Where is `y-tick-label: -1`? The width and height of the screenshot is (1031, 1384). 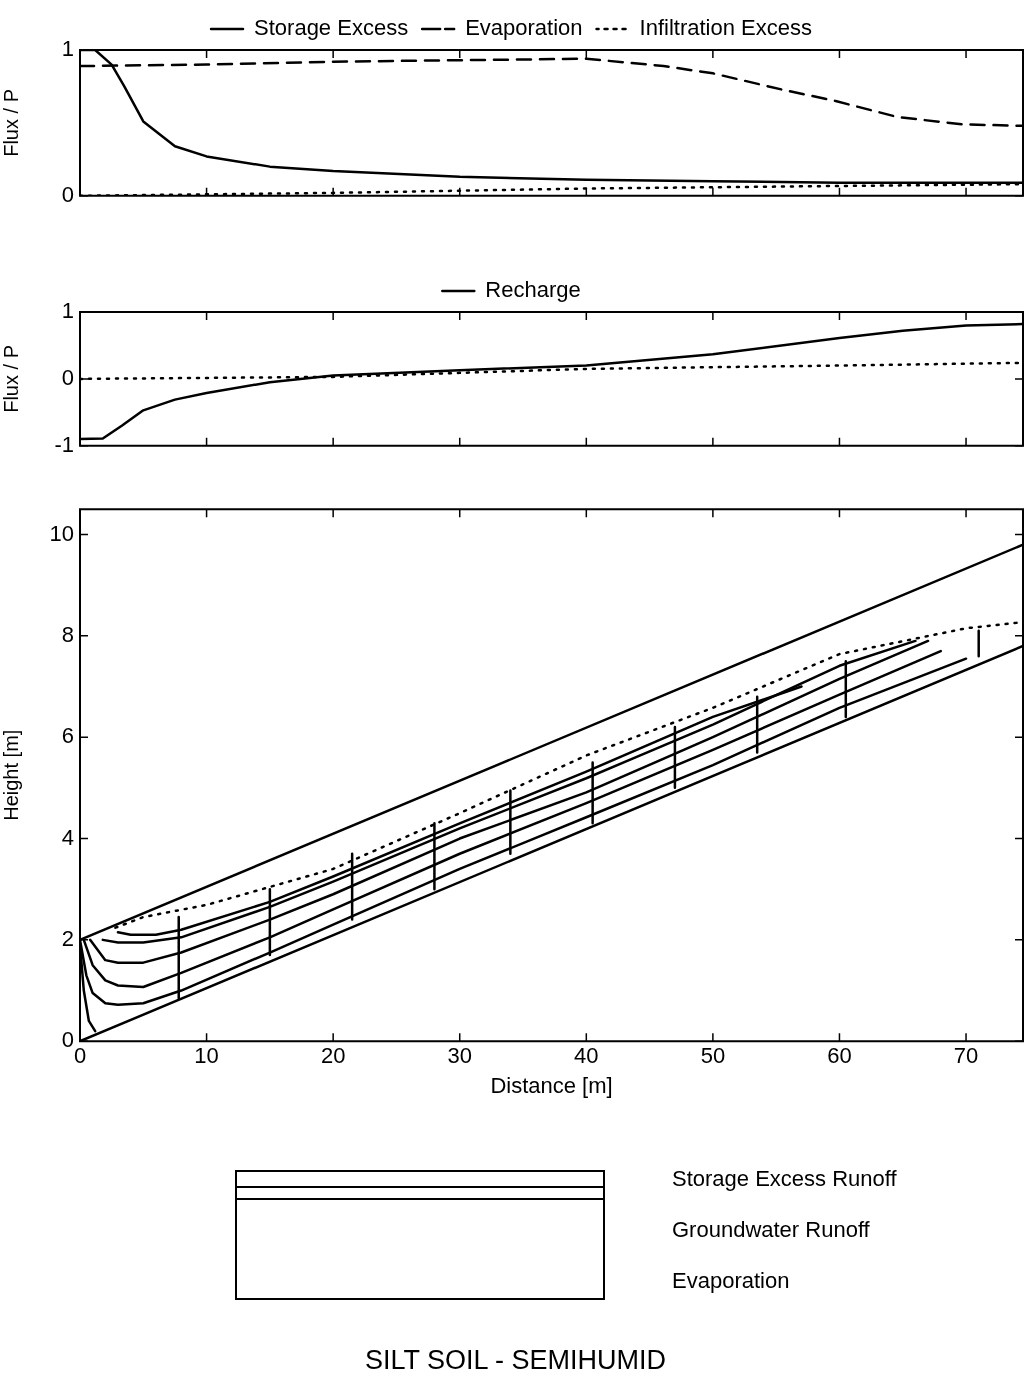 y-tick-label: -1 is located at coordinates (64, 444).